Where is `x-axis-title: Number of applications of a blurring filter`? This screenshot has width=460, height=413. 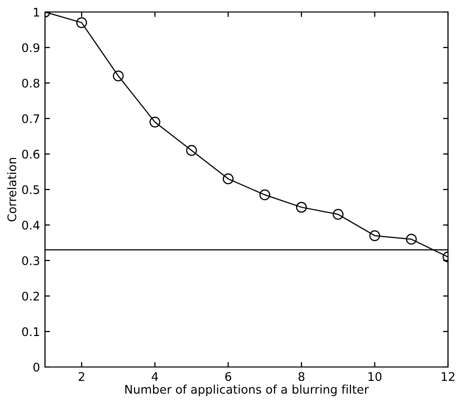
x-axis-title: Number of applications of a blurring filter is located at coordinates (247, 390).